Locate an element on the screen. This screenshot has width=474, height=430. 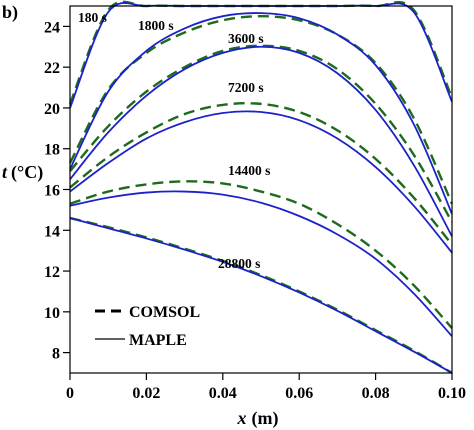
annotation-28800s: 28800 s is located at coordinates (239, 263).